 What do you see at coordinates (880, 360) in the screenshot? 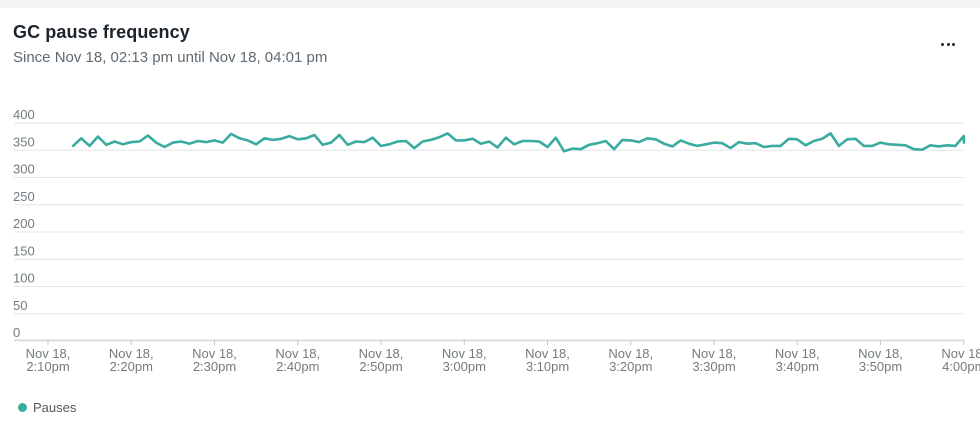
I see `x-tick-label: Nov 18, 3:50pm` at bounding box center [880, 360].